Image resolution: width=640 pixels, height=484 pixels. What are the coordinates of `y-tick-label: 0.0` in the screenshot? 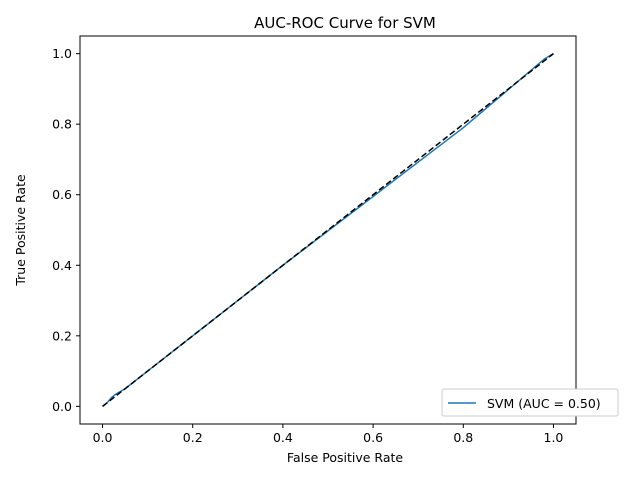 It's located at (62, 406).